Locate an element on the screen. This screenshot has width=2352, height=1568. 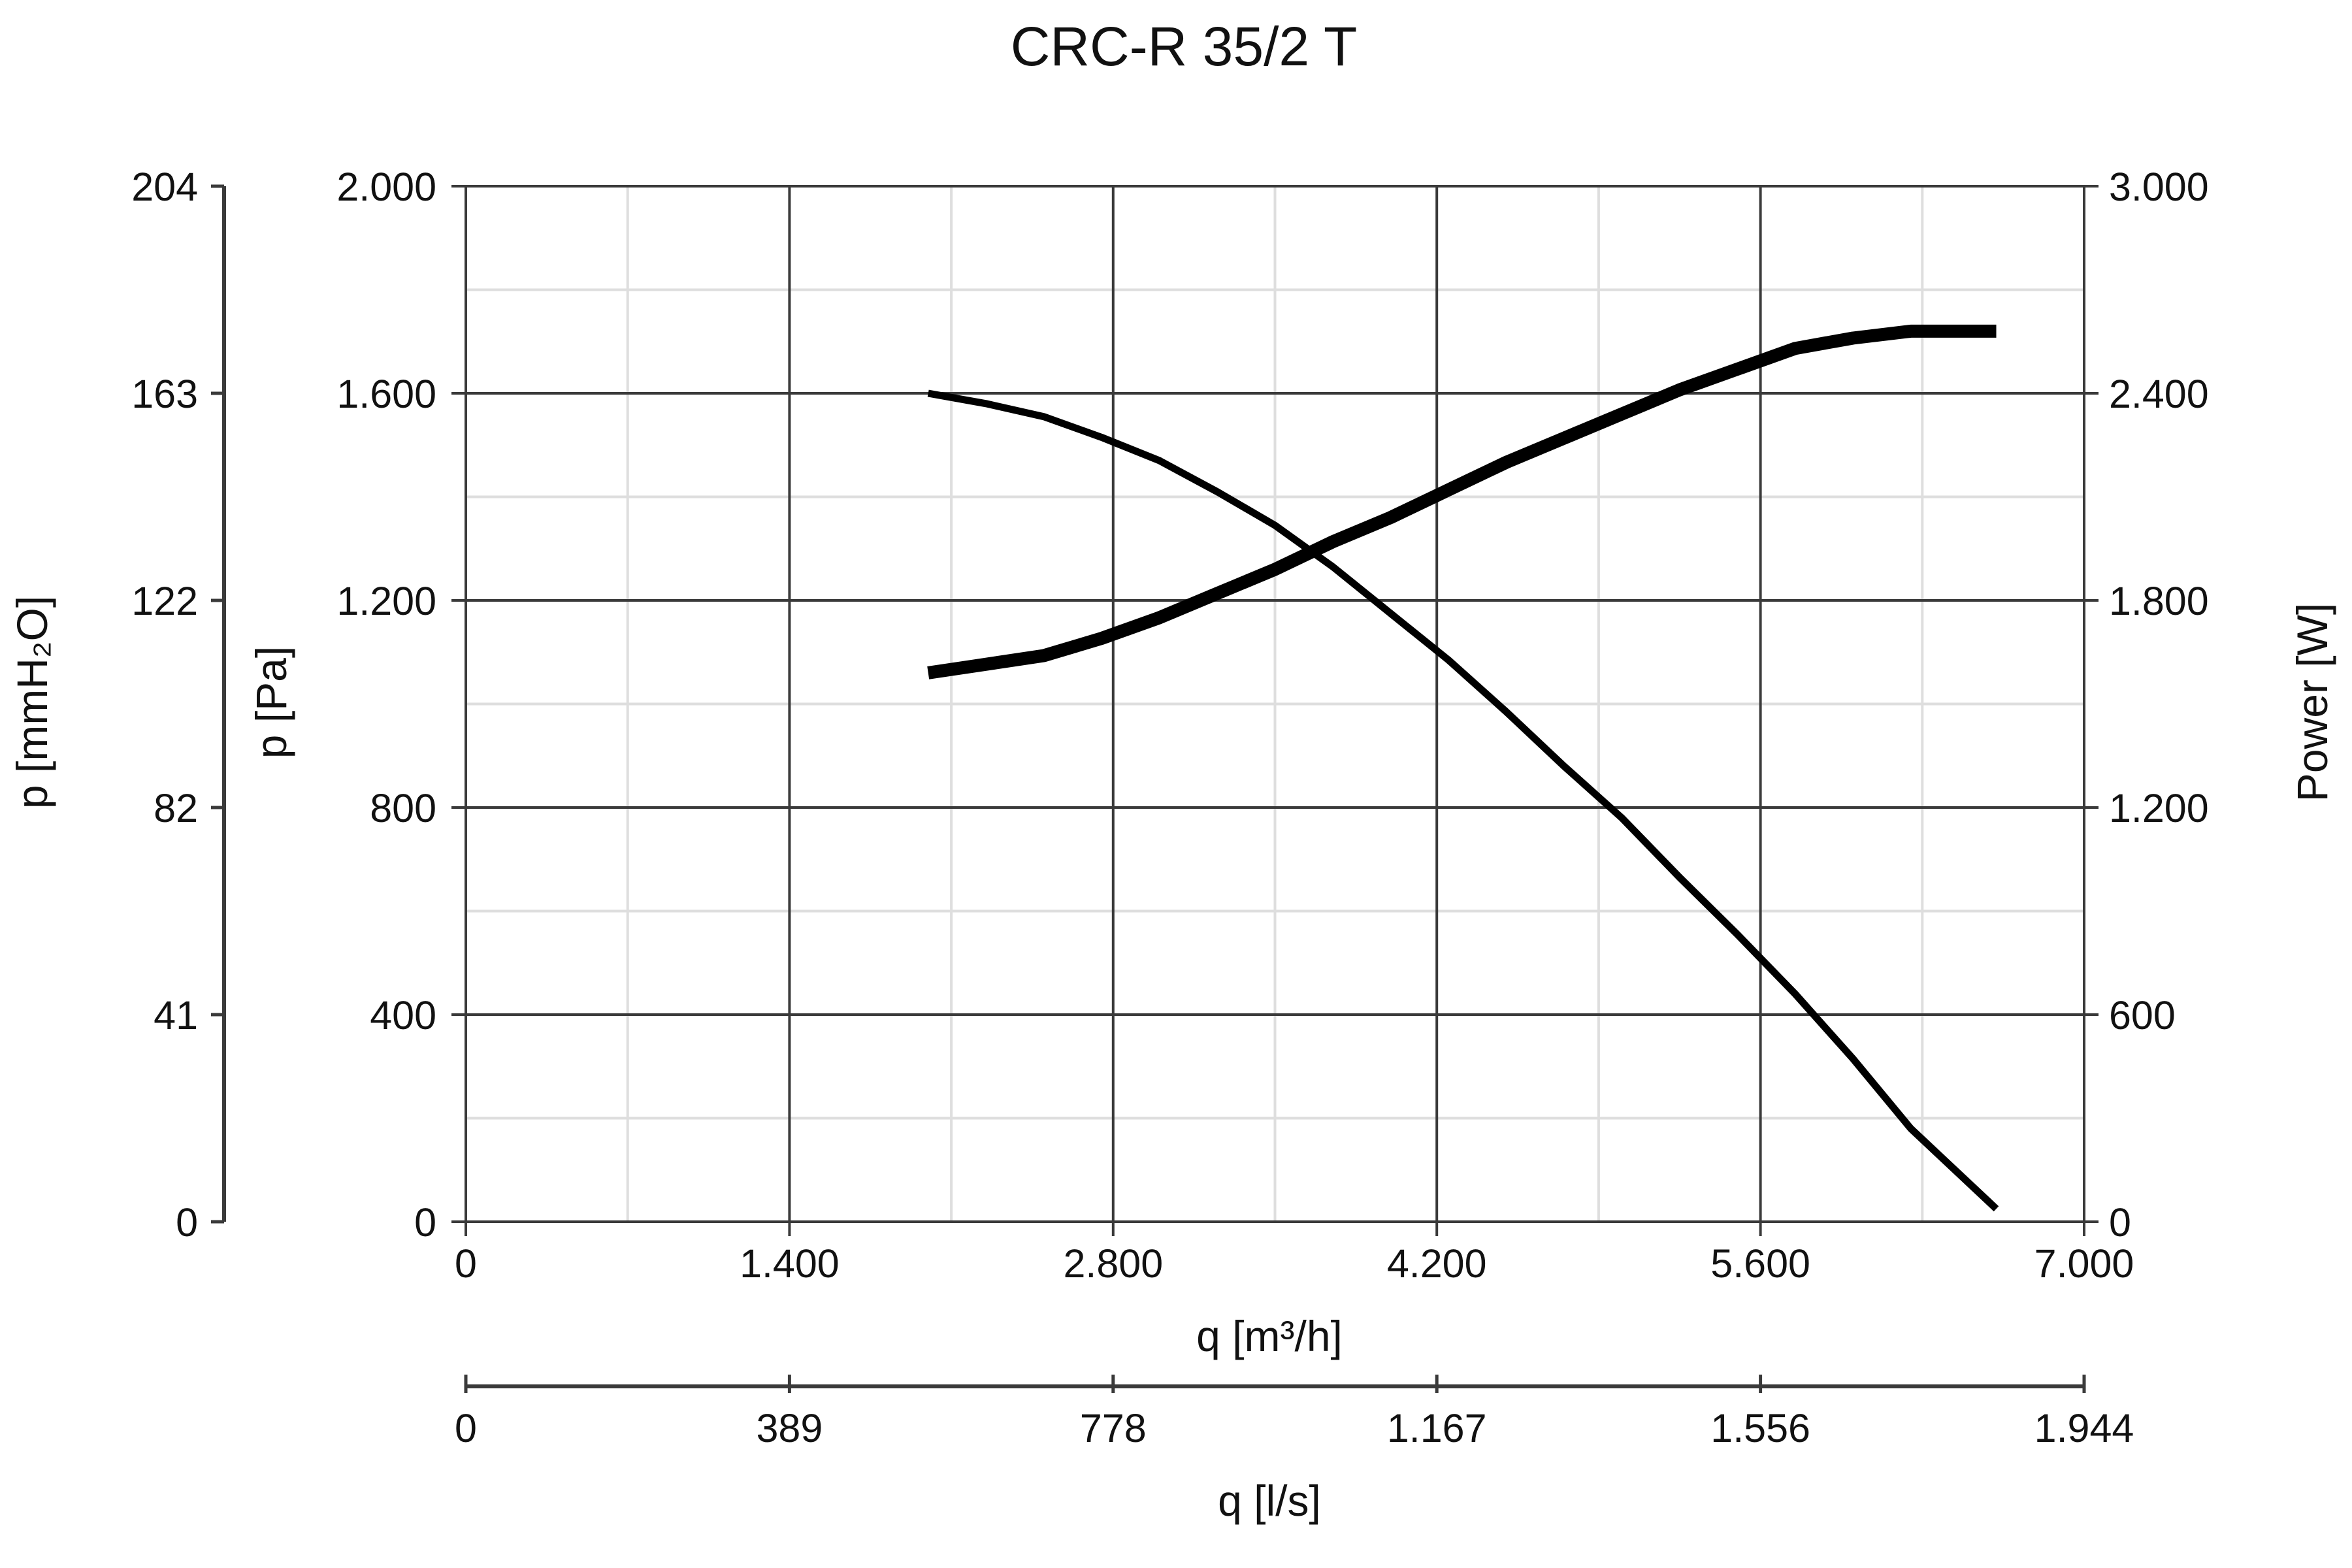
x2-axis-title: q [l/s] is located at coordinates (1269, 1501).